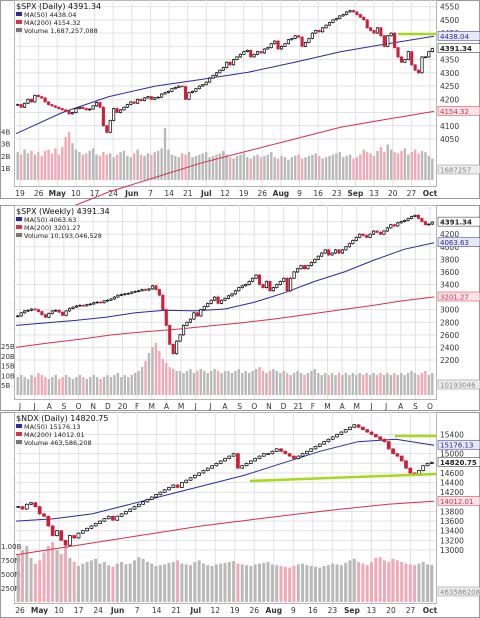  I want to click on x-tick-label: D, so click(284, 406).